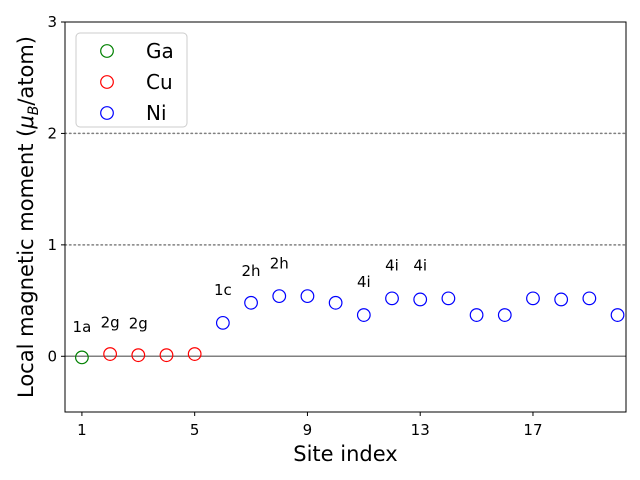 This screenshot has width=640, height=480. What do you see at coordinates (345, 454) in the screenshot?
I see `x-axis-label: Site index` at bounding box center [345, 454].